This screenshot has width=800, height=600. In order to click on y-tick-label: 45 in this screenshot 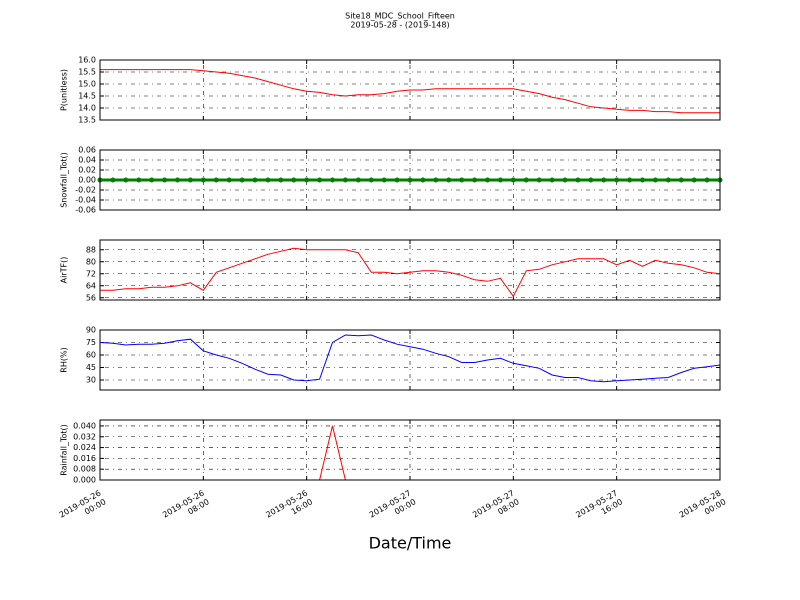, I will do `click(91, 367)`.